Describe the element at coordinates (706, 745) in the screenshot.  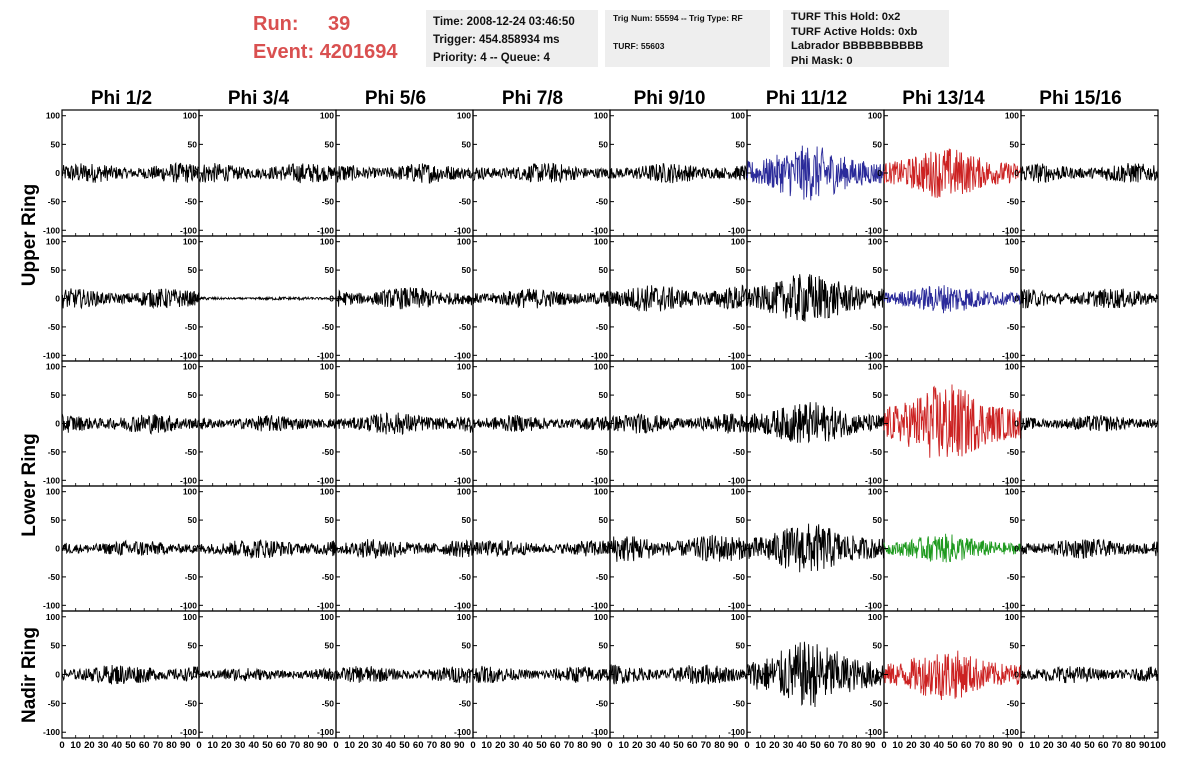
I see `x-tick-label: 70` at that location.